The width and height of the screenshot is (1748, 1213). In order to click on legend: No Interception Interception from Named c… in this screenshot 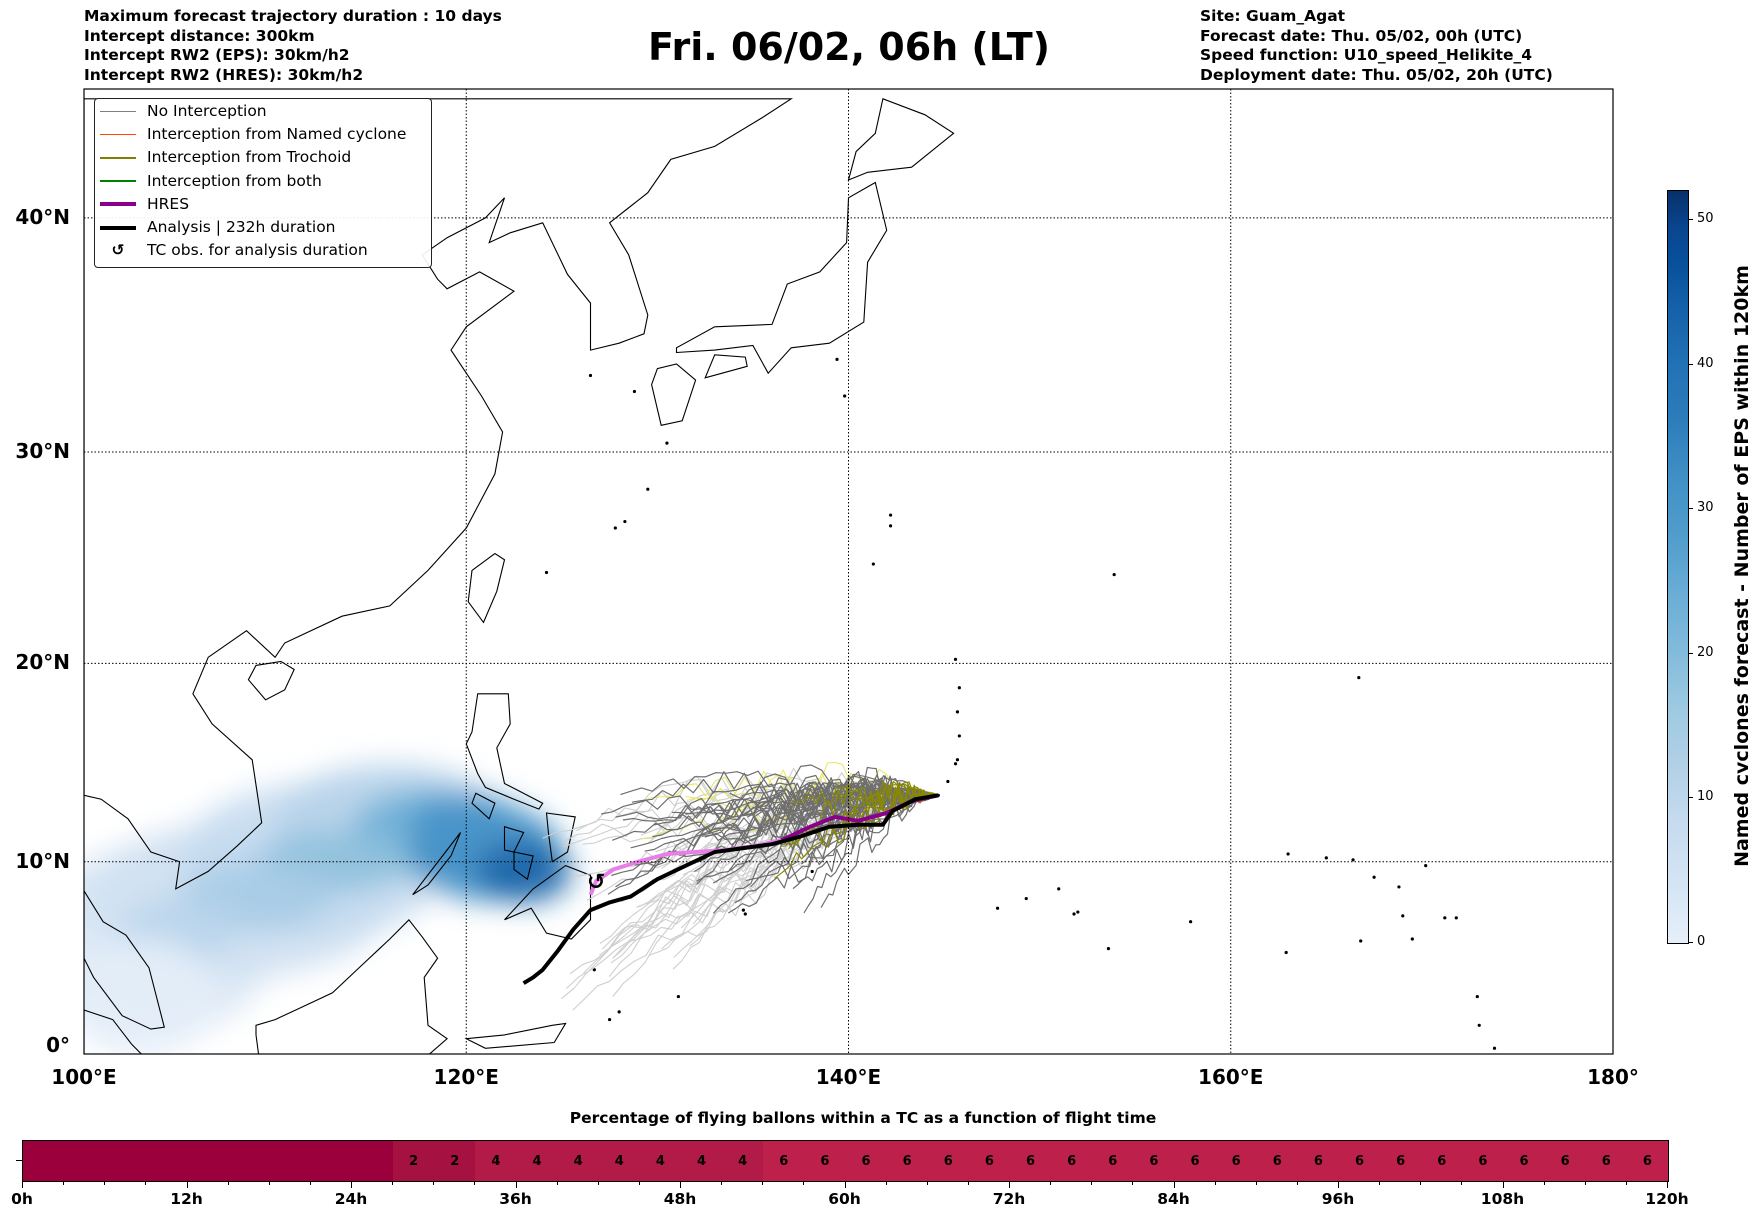, I will do `click(263, 183)`.